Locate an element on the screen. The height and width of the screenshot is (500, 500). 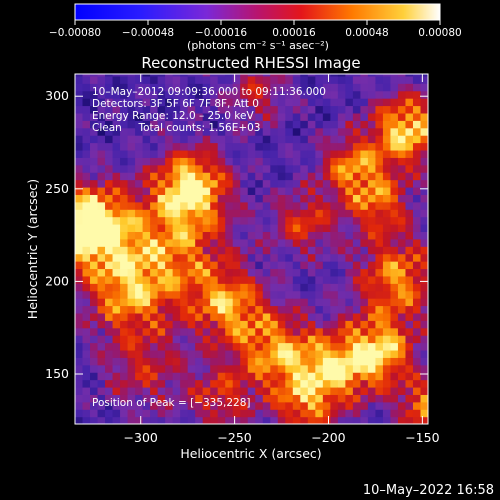
footer-timestamp: 10–May–2022 16:58 is located at coordinates (428, 490).